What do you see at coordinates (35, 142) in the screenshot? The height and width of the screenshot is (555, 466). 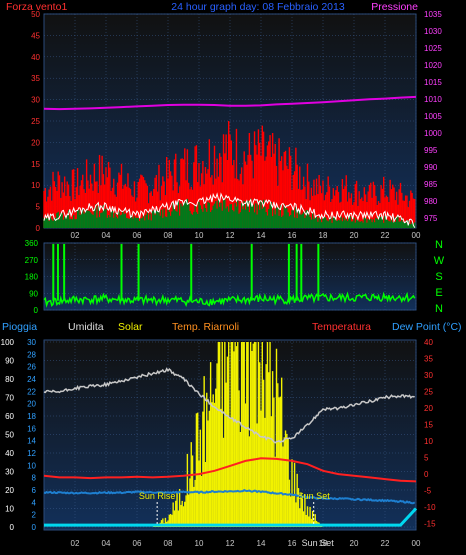 I see `wind-tick-label: 20` at bounding box center [35, 142].